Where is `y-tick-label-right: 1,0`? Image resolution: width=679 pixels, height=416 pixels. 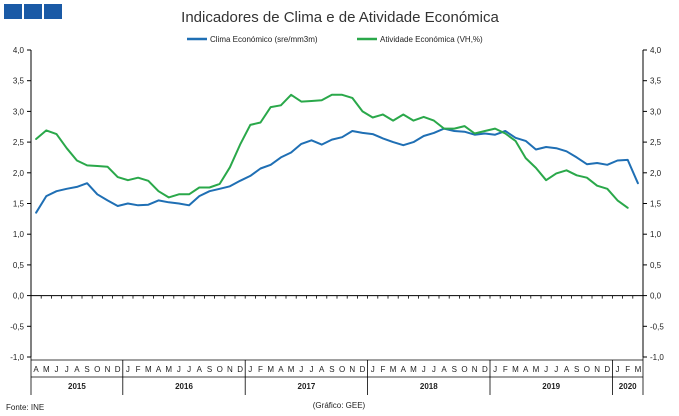
y-tick-label-right: 1,0 is located at coordinates (656, 234).